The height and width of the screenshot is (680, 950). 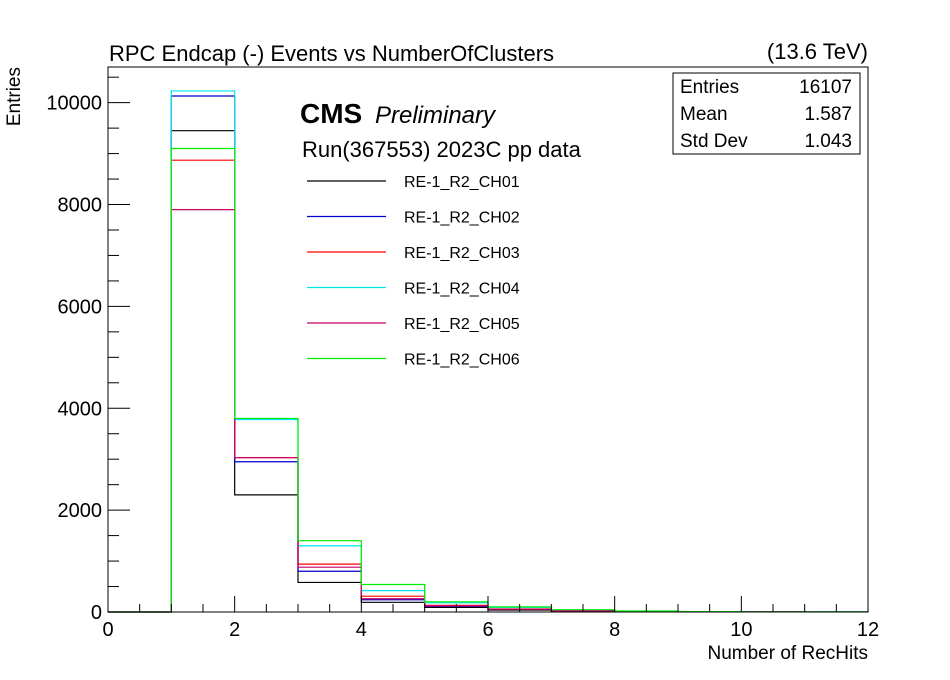 What do you see at coordinates (614, 630) in the screenshot?
I see `x-tick-label: 8` at bounding box center [614, 630].